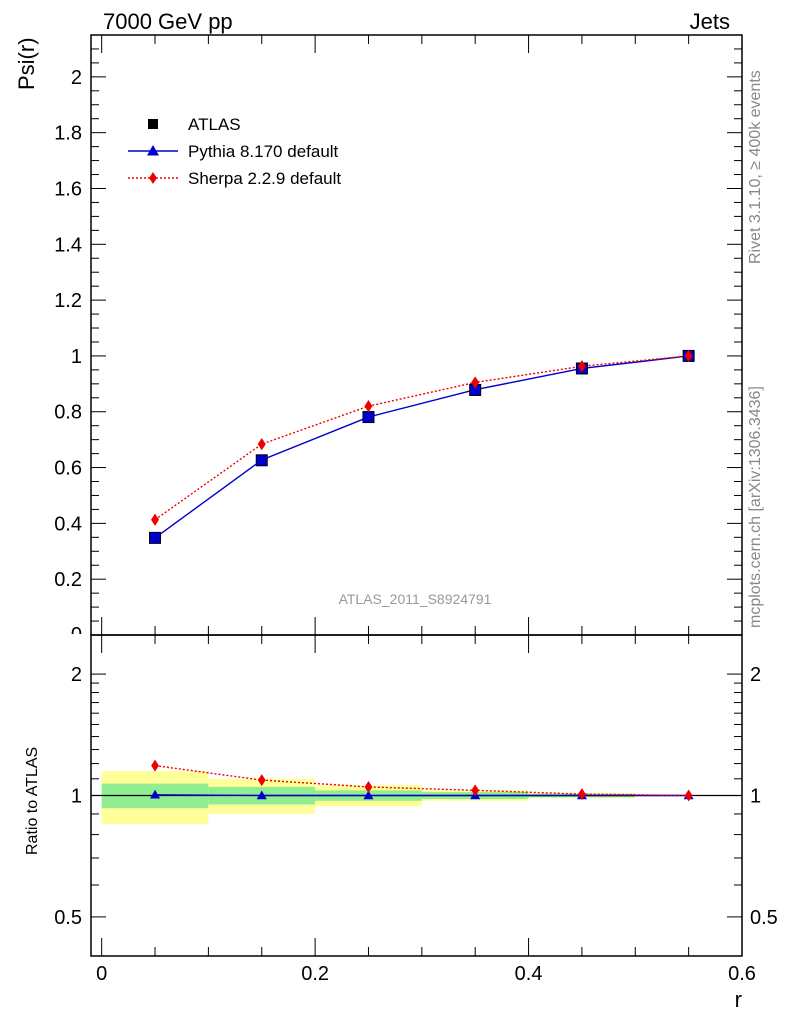 The width and height of the screenshot is (786, 1024). Describe the element at coordinates (101, 974) in the screenshot. I see `x-tick-label: 0` at that location.